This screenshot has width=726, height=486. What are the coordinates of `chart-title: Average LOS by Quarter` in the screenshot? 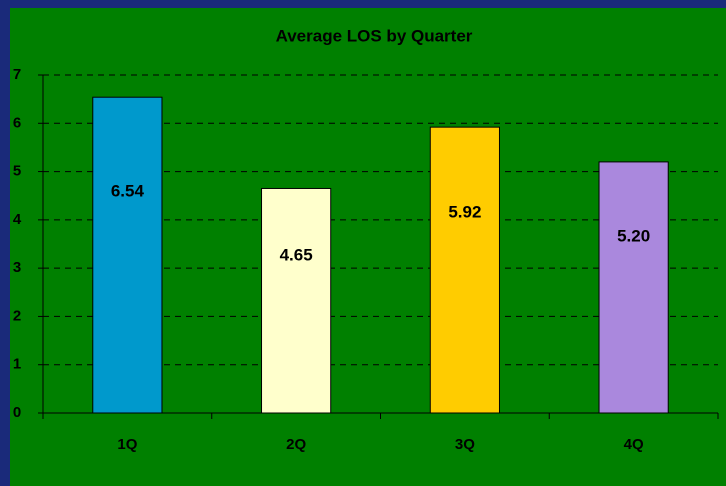 It's located at (374, 35).